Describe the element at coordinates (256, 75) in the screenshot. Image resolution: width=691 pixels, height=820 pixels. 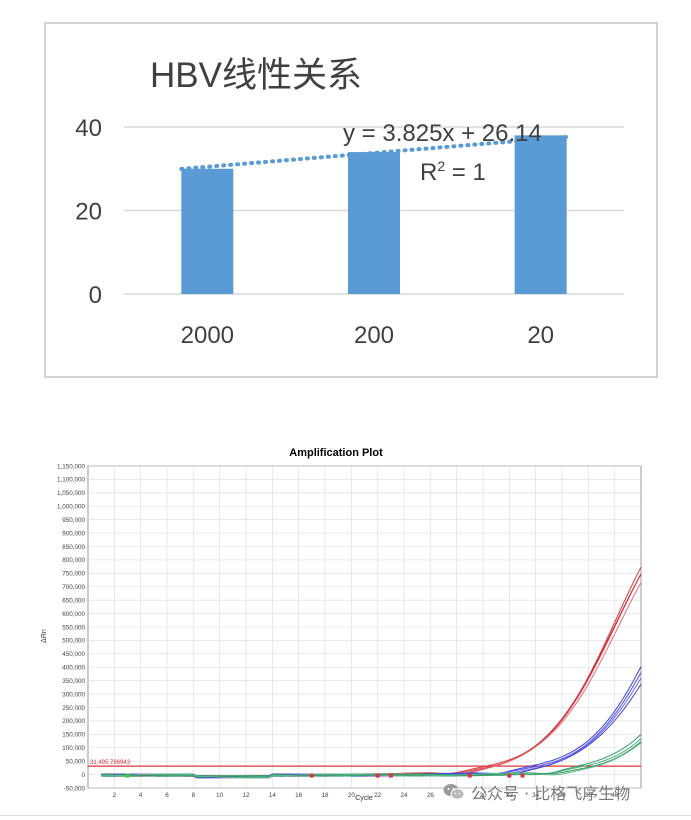
I see `chart-title: HBV线性关系` at that location.